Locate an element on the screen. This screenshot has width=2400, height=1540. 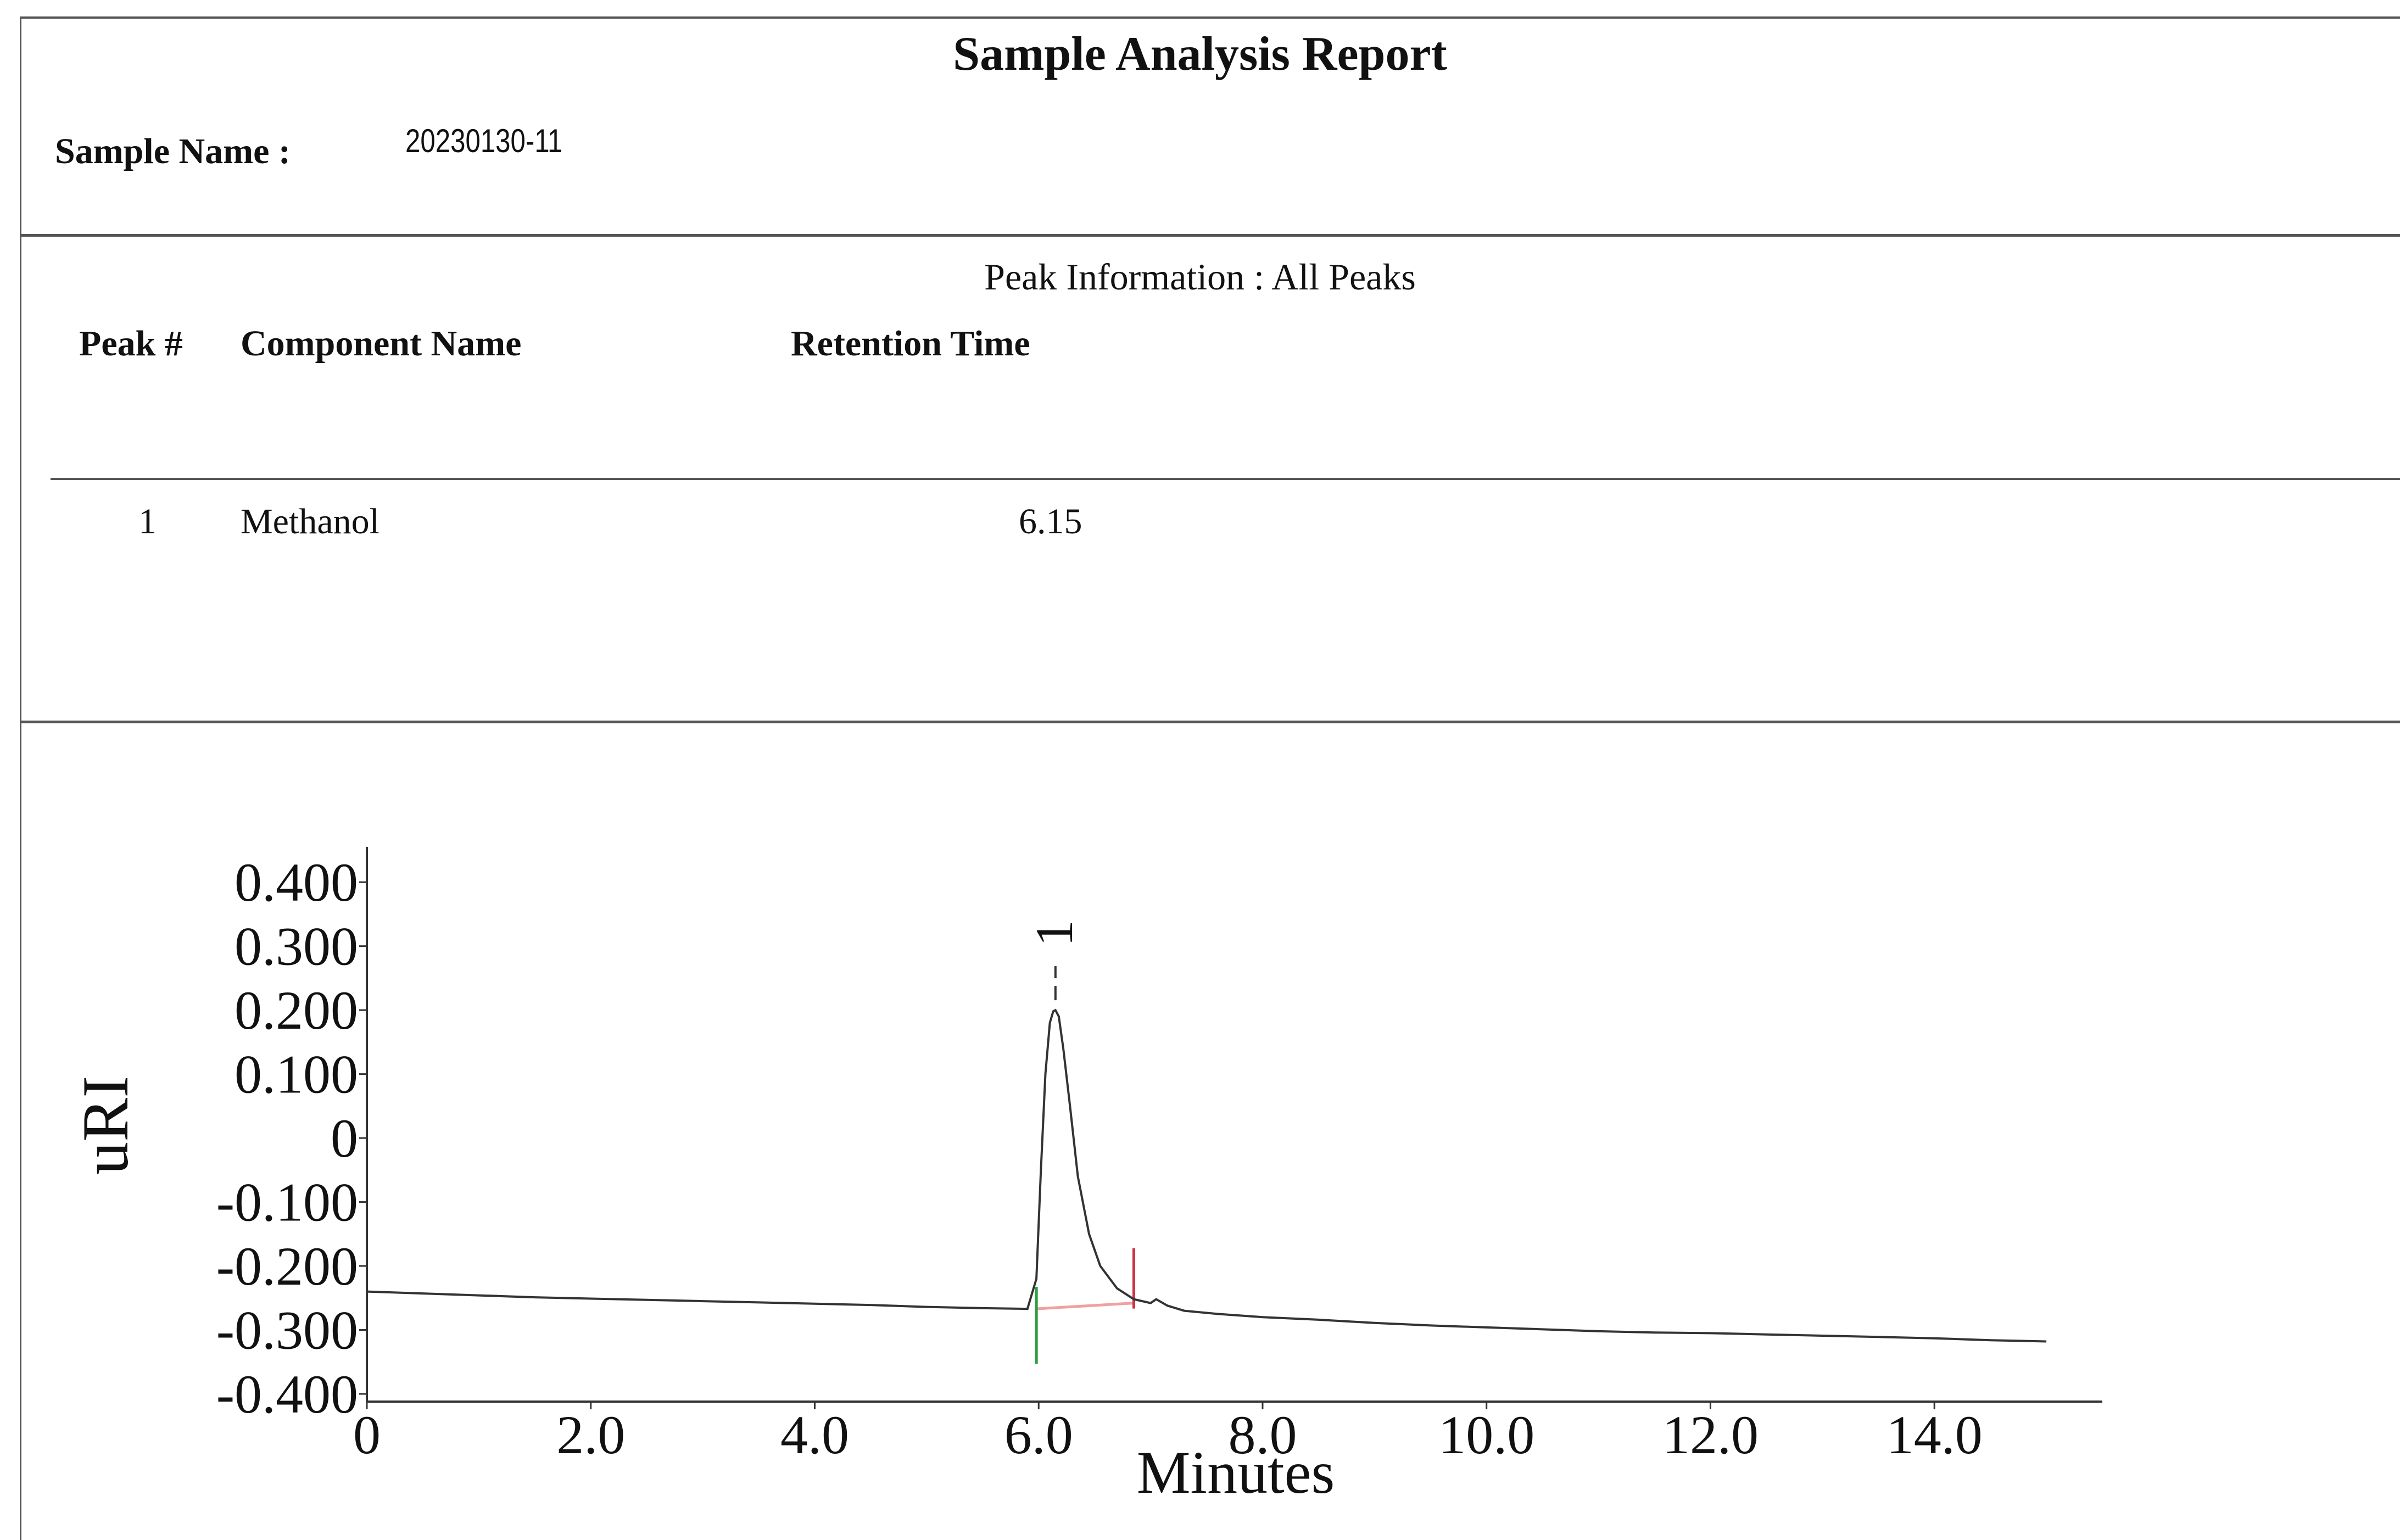
x-tick-label: 10.0 is located at coordinates (1486, 1435).